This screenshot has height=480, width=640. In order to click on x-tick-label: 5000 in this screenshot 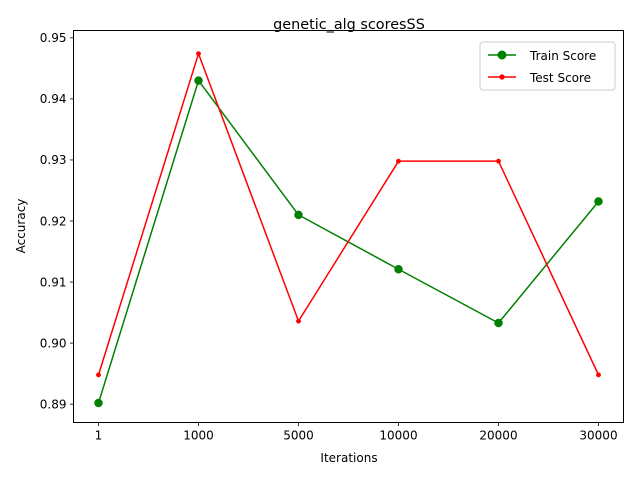, I will do `click(298, 436)`.